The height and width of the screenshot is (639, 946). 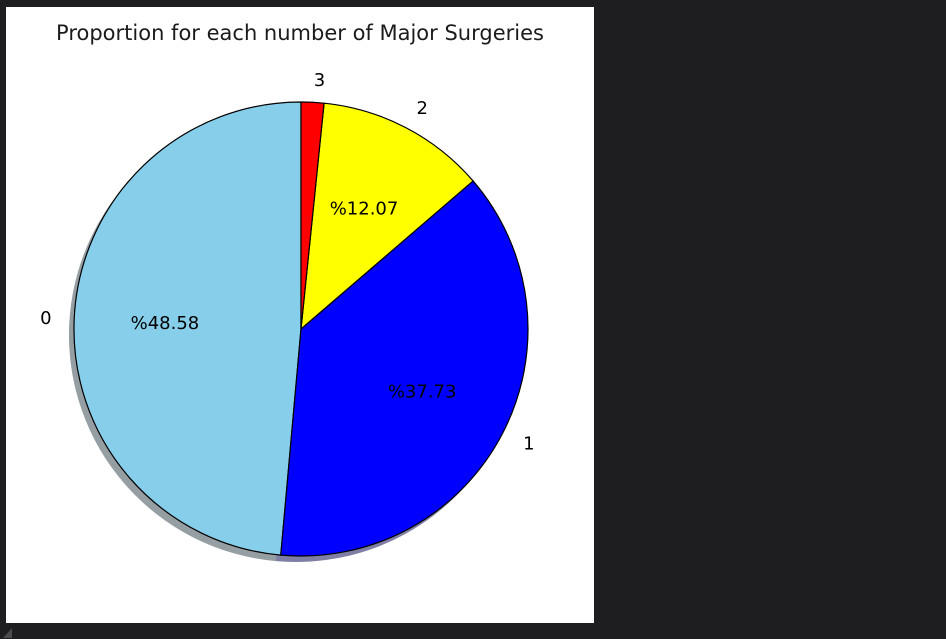 I want to click on pie-pct-label: %37.73, so click(x=422, y=392).